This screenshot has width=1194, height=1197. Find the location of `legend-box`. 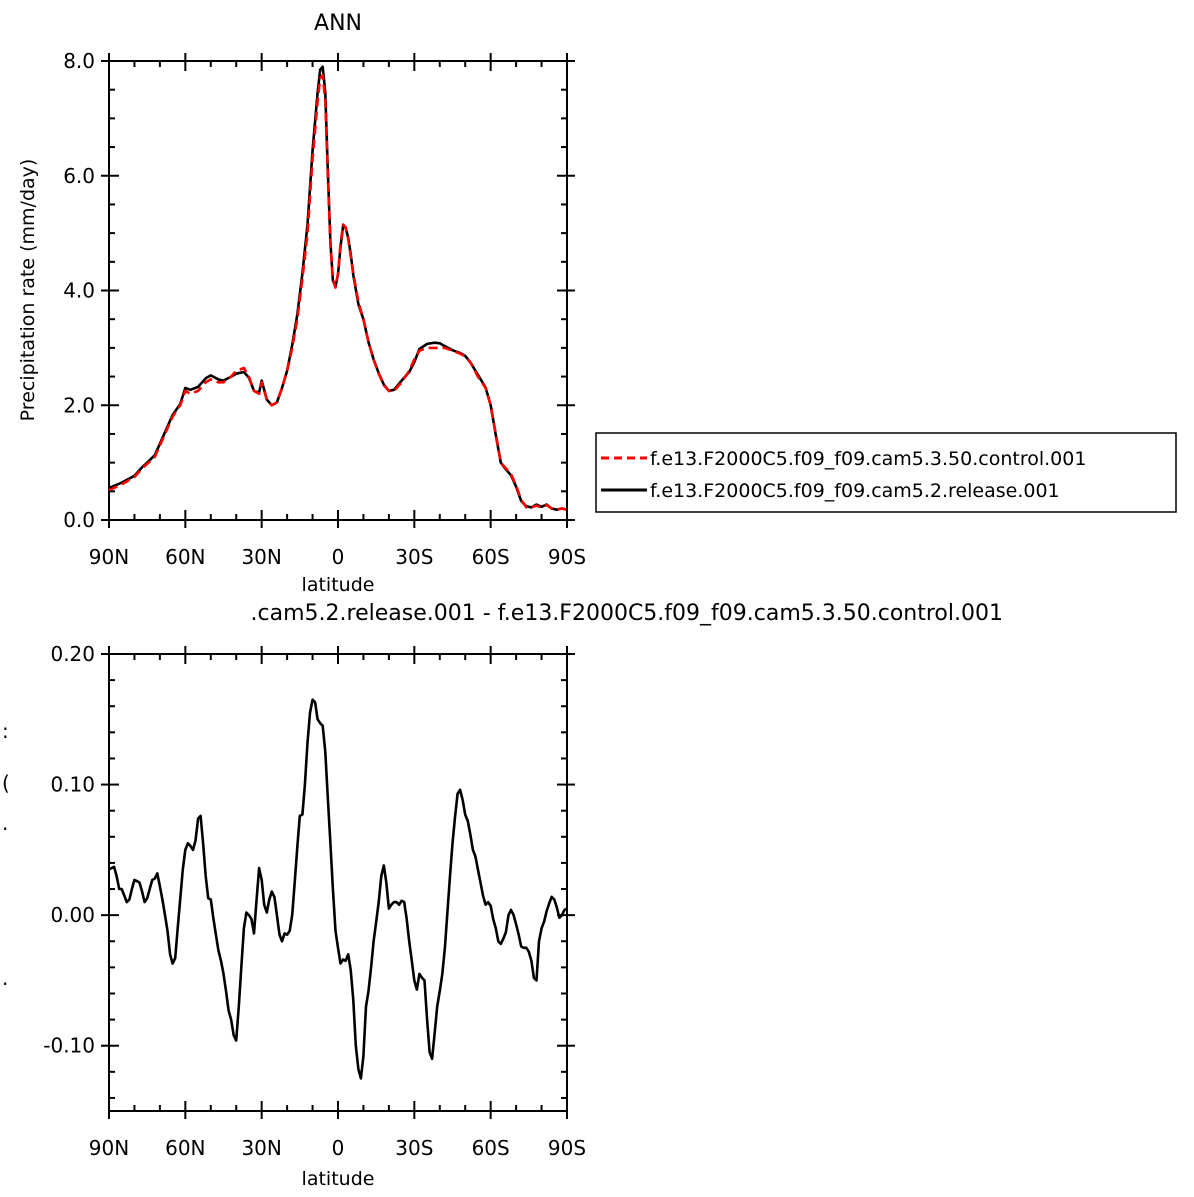

legend-box is located at coordinates (886, 472).